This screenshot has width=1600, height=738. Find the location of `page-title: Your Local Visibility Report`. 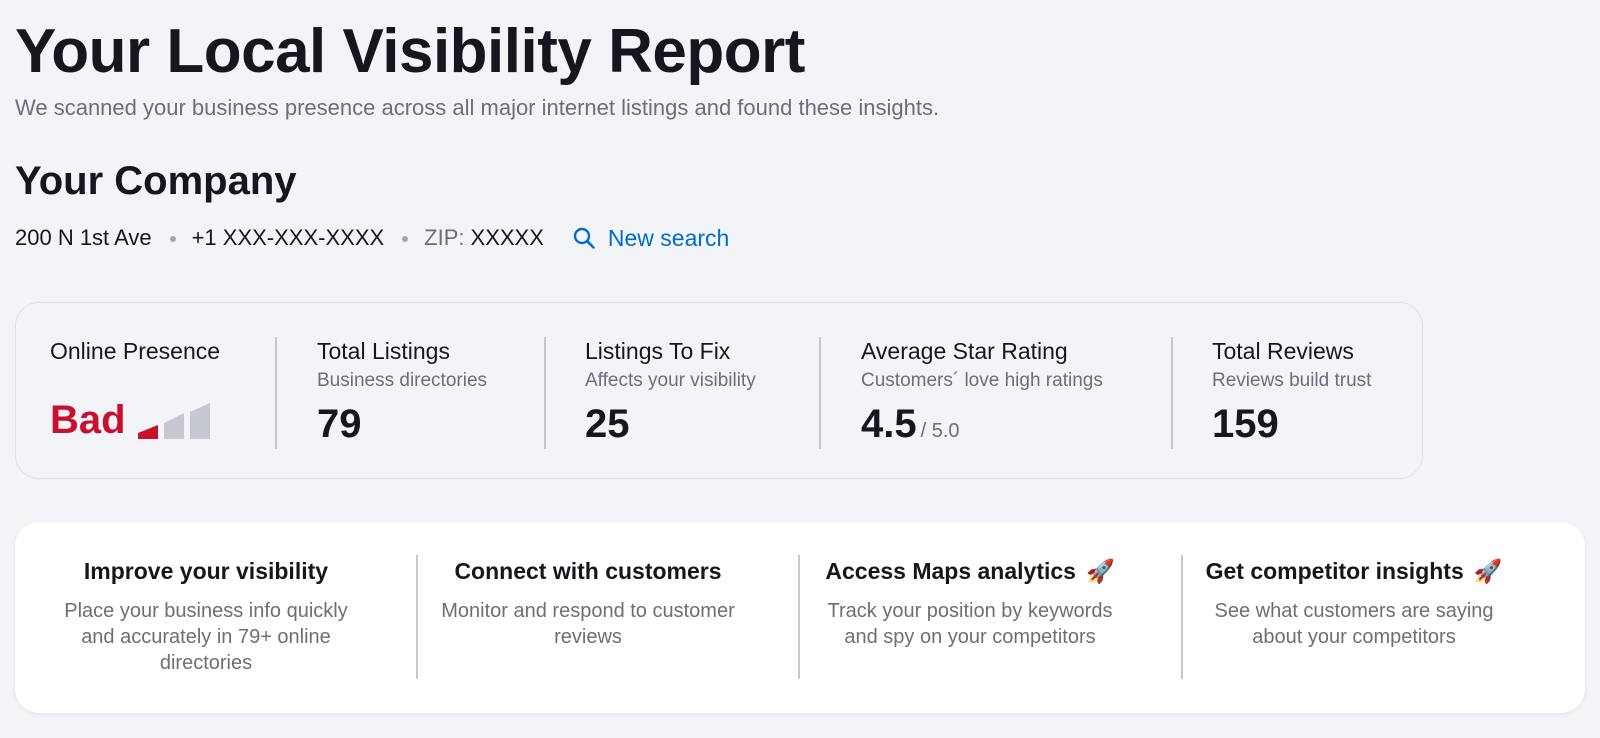

page-title: Your Local Visibility Report is located at coordinates (410, 51).